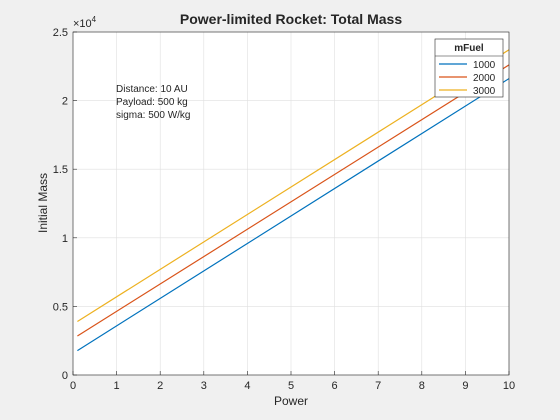  I want to click on x-tick-label: 4, so click(247, 386).